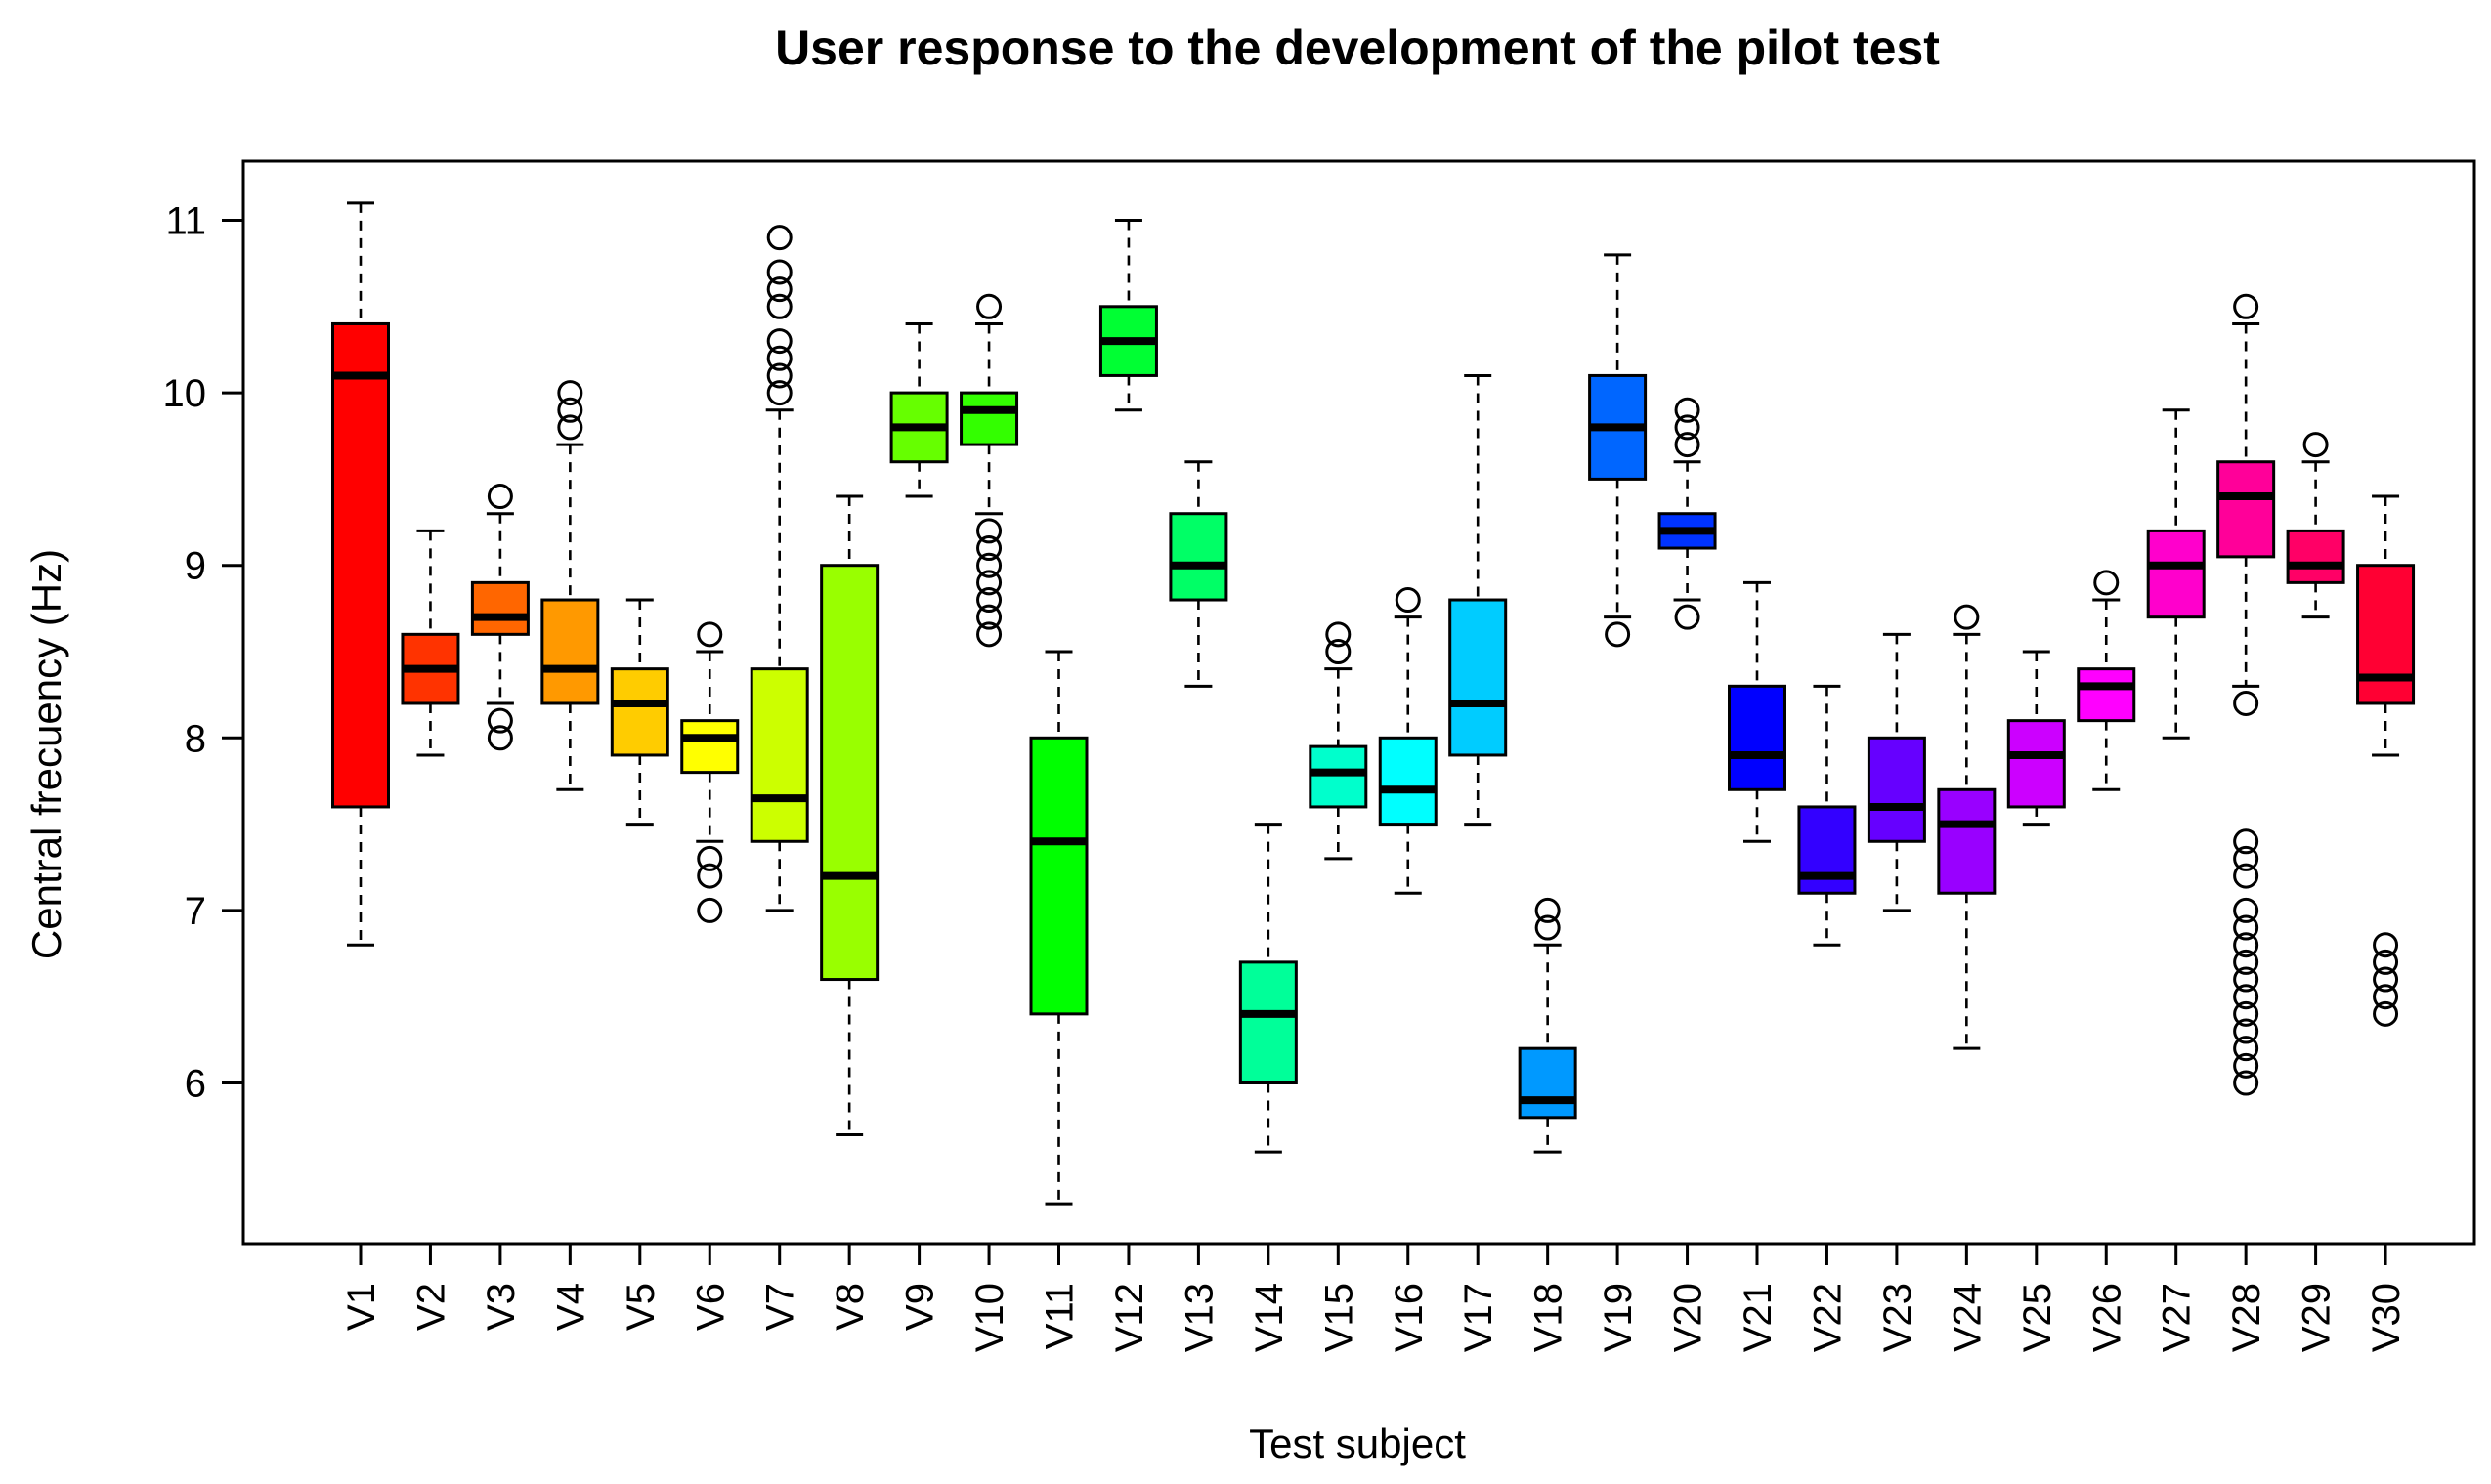 Image resolution: width=2491 pixels, height=1484 pixels. What do you see at coordinates (502, 1307) in the screenshot?
I see `x-tick-label: V3` at bounding box center [502, 1307].